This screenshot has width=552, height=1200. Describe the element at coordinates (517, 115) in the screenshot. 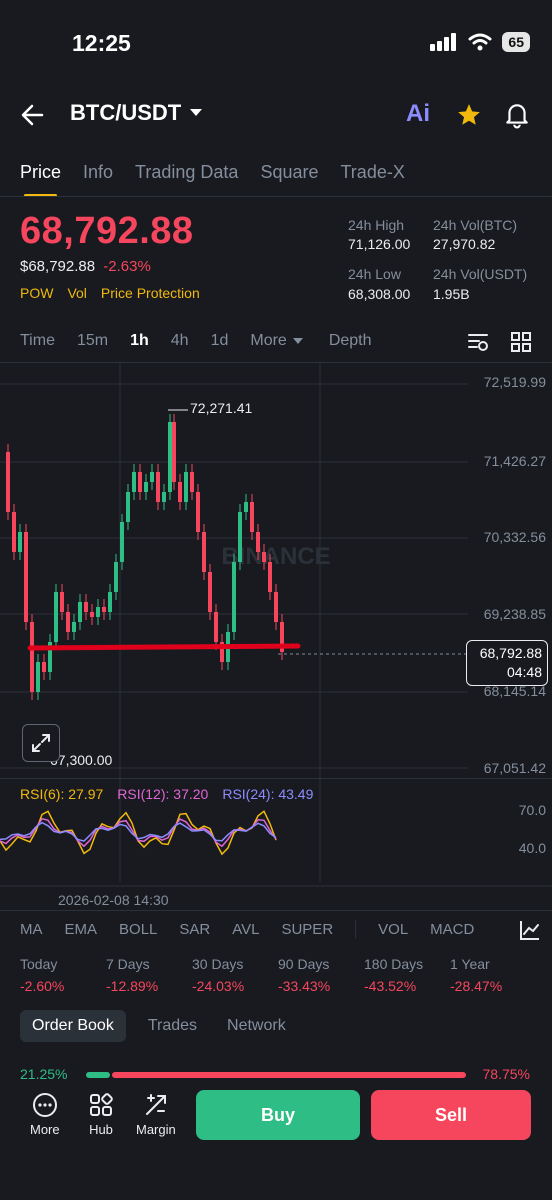

I see `bell-icon` at that location.